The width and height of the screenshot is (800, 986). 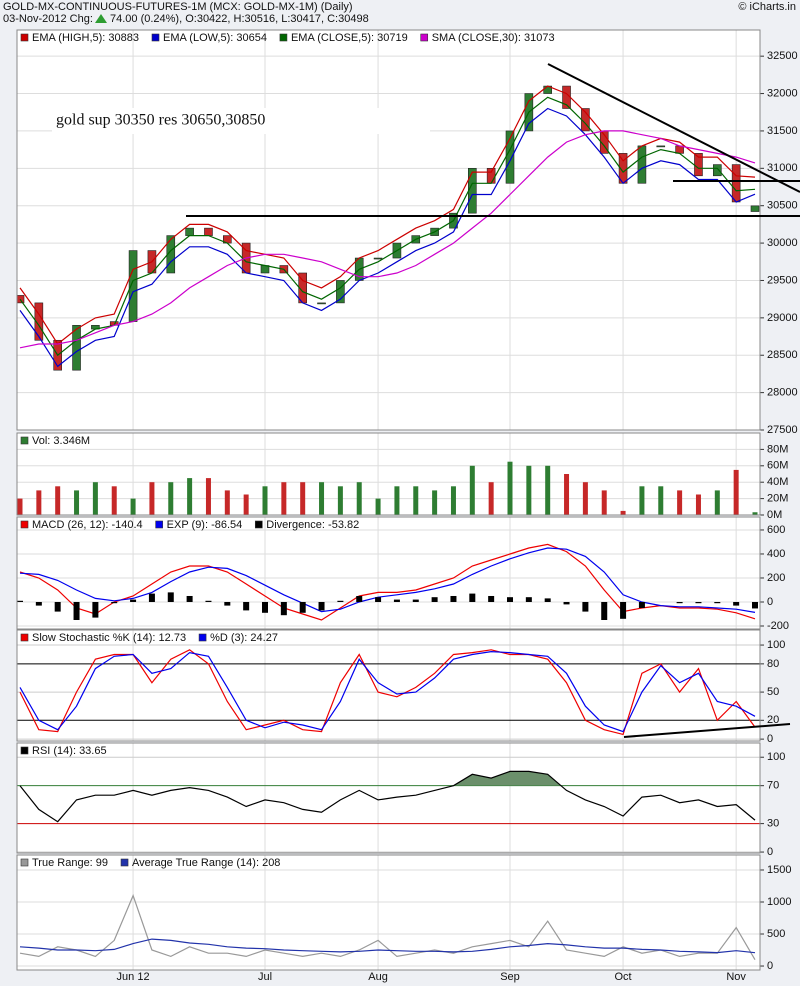 What do you see at coordinates (767, 7) in the screenshot?
I see `credit: © iCharts.in` at bounding box center [767, 7].